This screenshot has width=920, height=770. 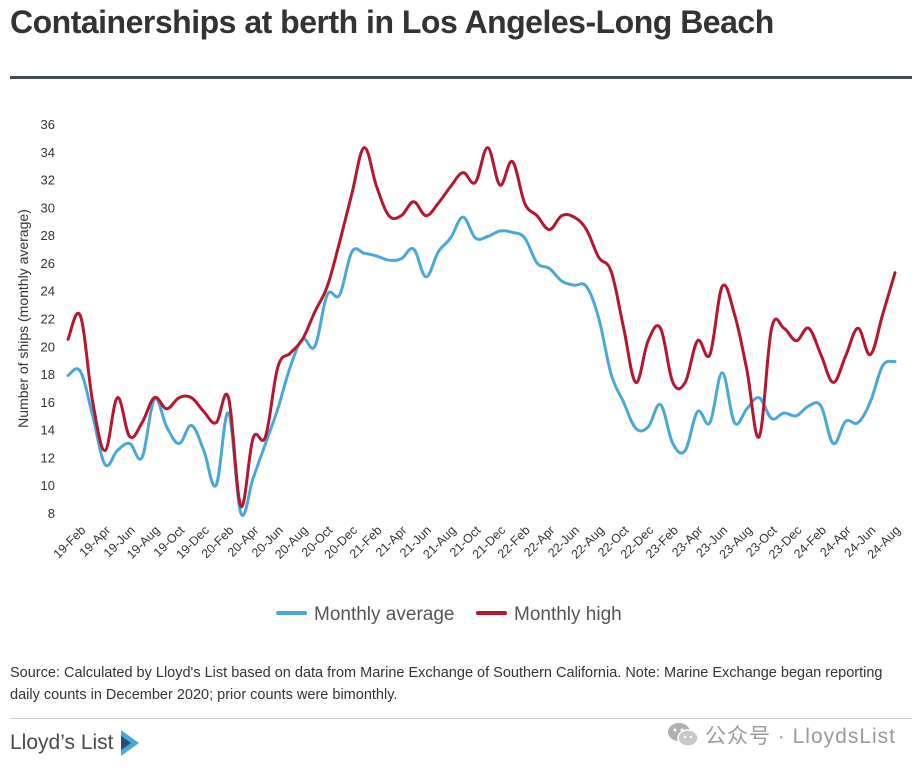 What do you see at coordinates (384, 614) in the screenshot?
I see `legend-label-monthly-average: Monthly average` at bounding box center [384, 614].